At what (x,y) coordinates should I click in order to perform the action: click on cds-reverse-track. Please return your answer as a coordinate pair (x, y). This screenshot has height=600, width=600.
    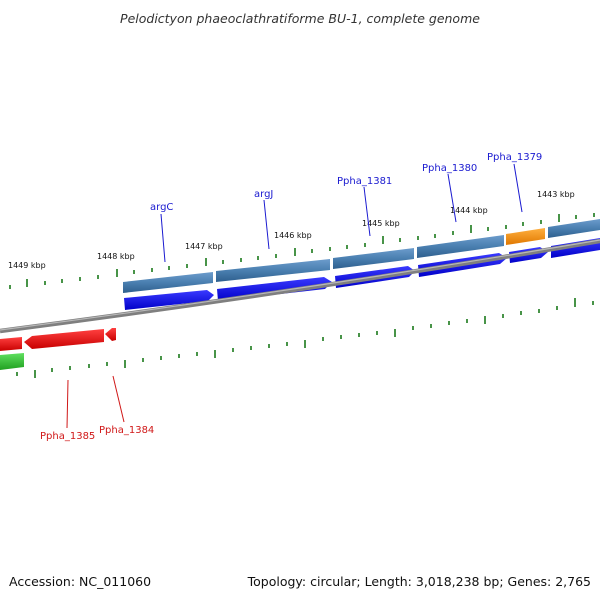
    Looking at the image, I should click on (58, 339).